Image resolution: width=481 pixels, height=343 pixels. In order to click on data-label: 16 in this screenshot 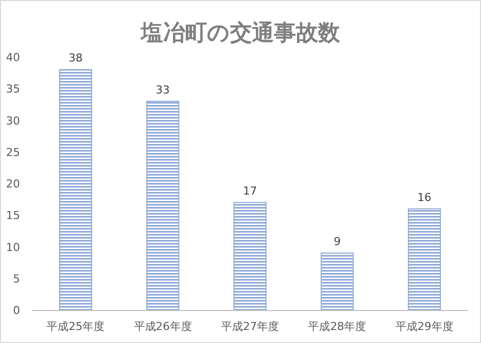, I will do `click(424, 197)`.